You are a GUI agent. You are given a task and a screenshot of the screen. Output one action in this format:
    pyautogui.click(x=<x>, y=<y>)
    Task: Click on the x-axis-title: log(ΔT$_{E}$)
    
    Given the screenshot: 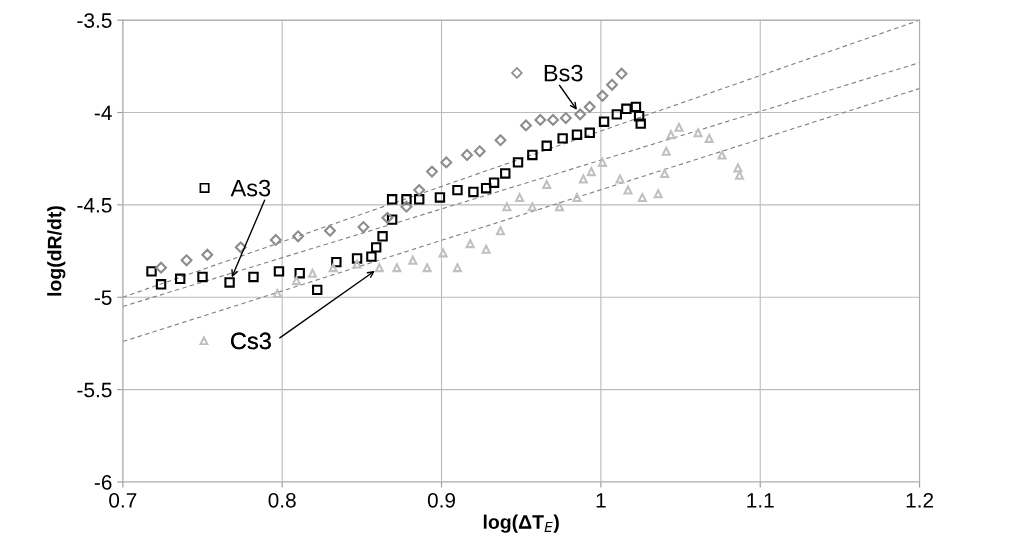 What is the action you would take?
    pyautogui.click(x=521, y=523)
    